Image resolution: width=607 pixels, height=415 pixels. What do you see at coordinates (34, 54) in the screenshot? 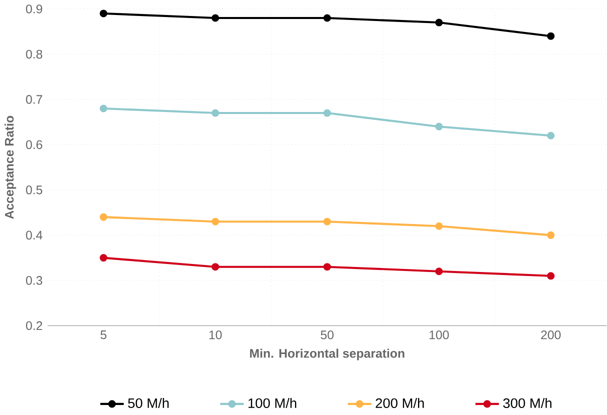
I see `y-tick-label: 0.8` at bounding box center [34, 54].